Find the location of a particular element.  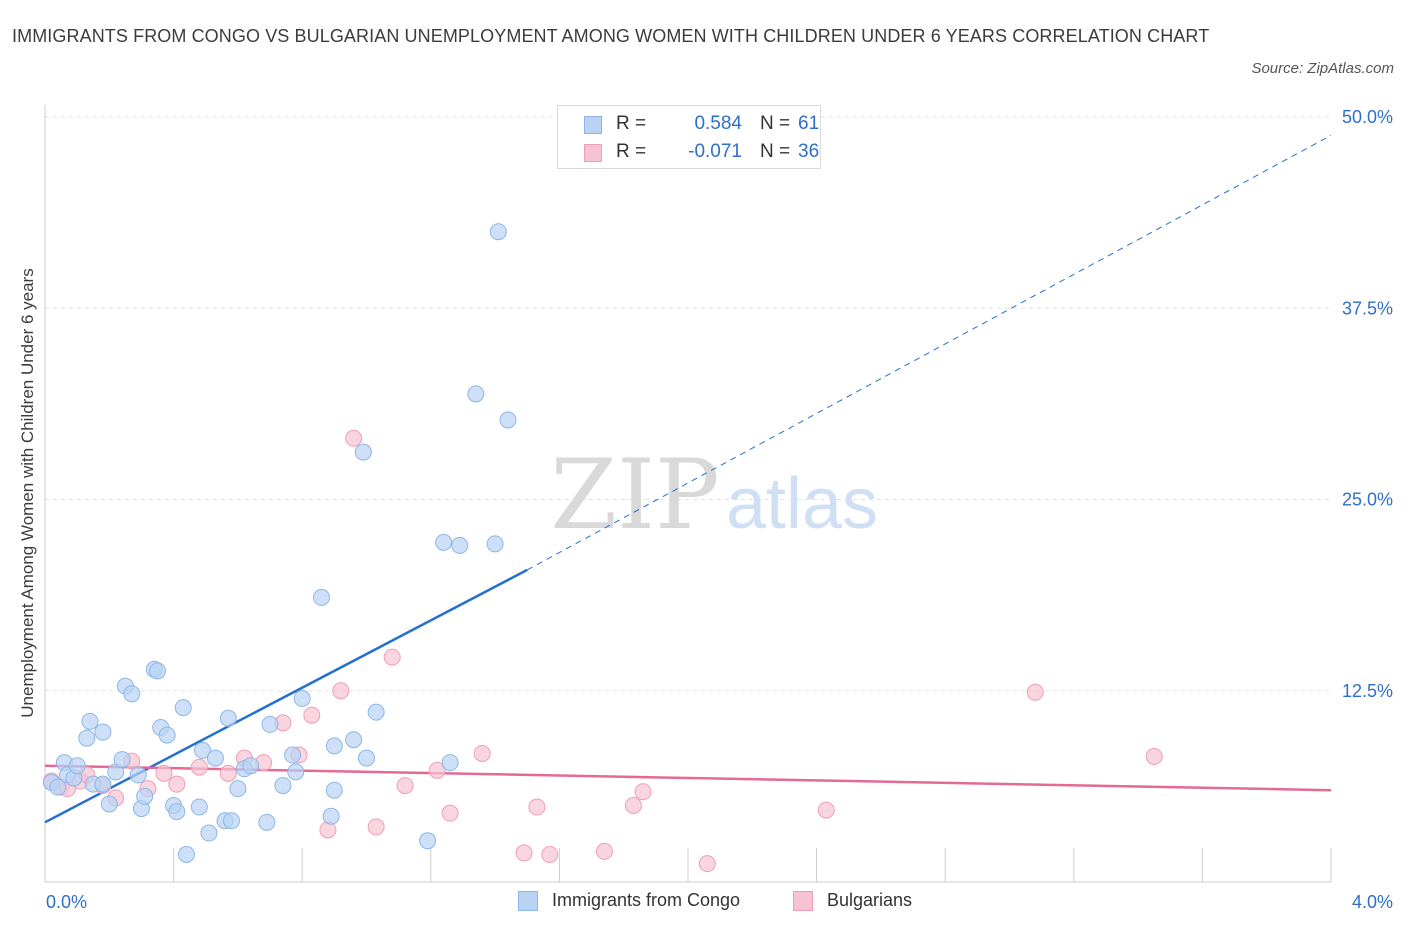

legend-label: Immigrants from Congo is located at coordinates (646, 900).